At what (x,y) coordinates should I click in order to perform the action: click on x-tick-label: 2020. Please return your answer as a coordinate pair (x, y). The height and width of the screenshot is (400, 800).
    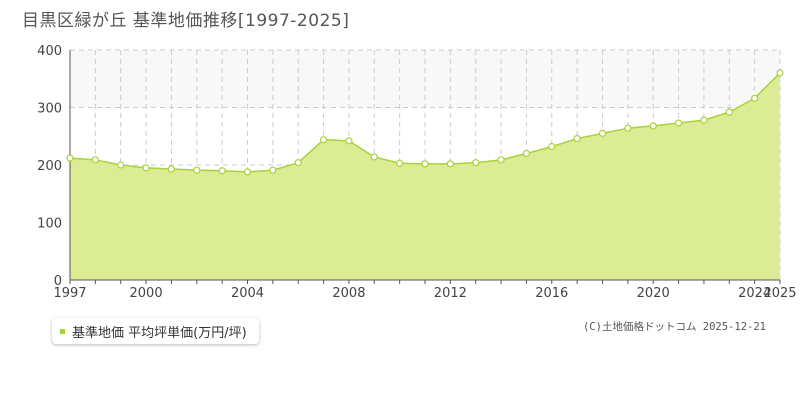
    Looking at the image, I should click on (653, 293).